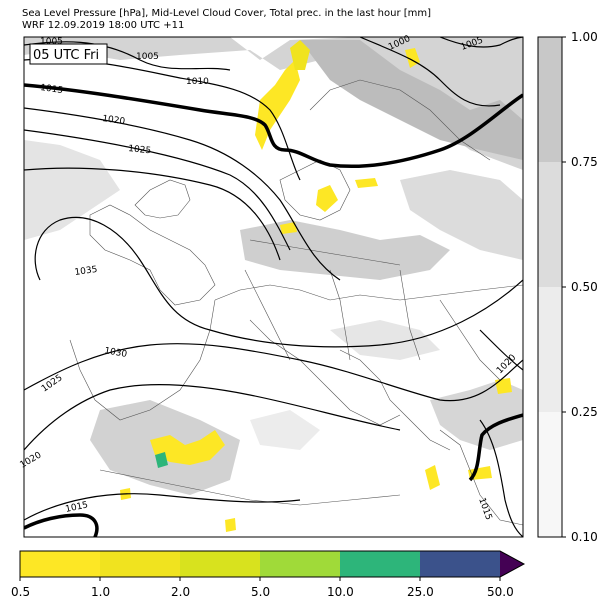 This screenshot has width=613, height=610. What do you see at coordinates (115, 353) in the screenshot?
I see `isobar-label: 1030` at bounding box center [115, 353].